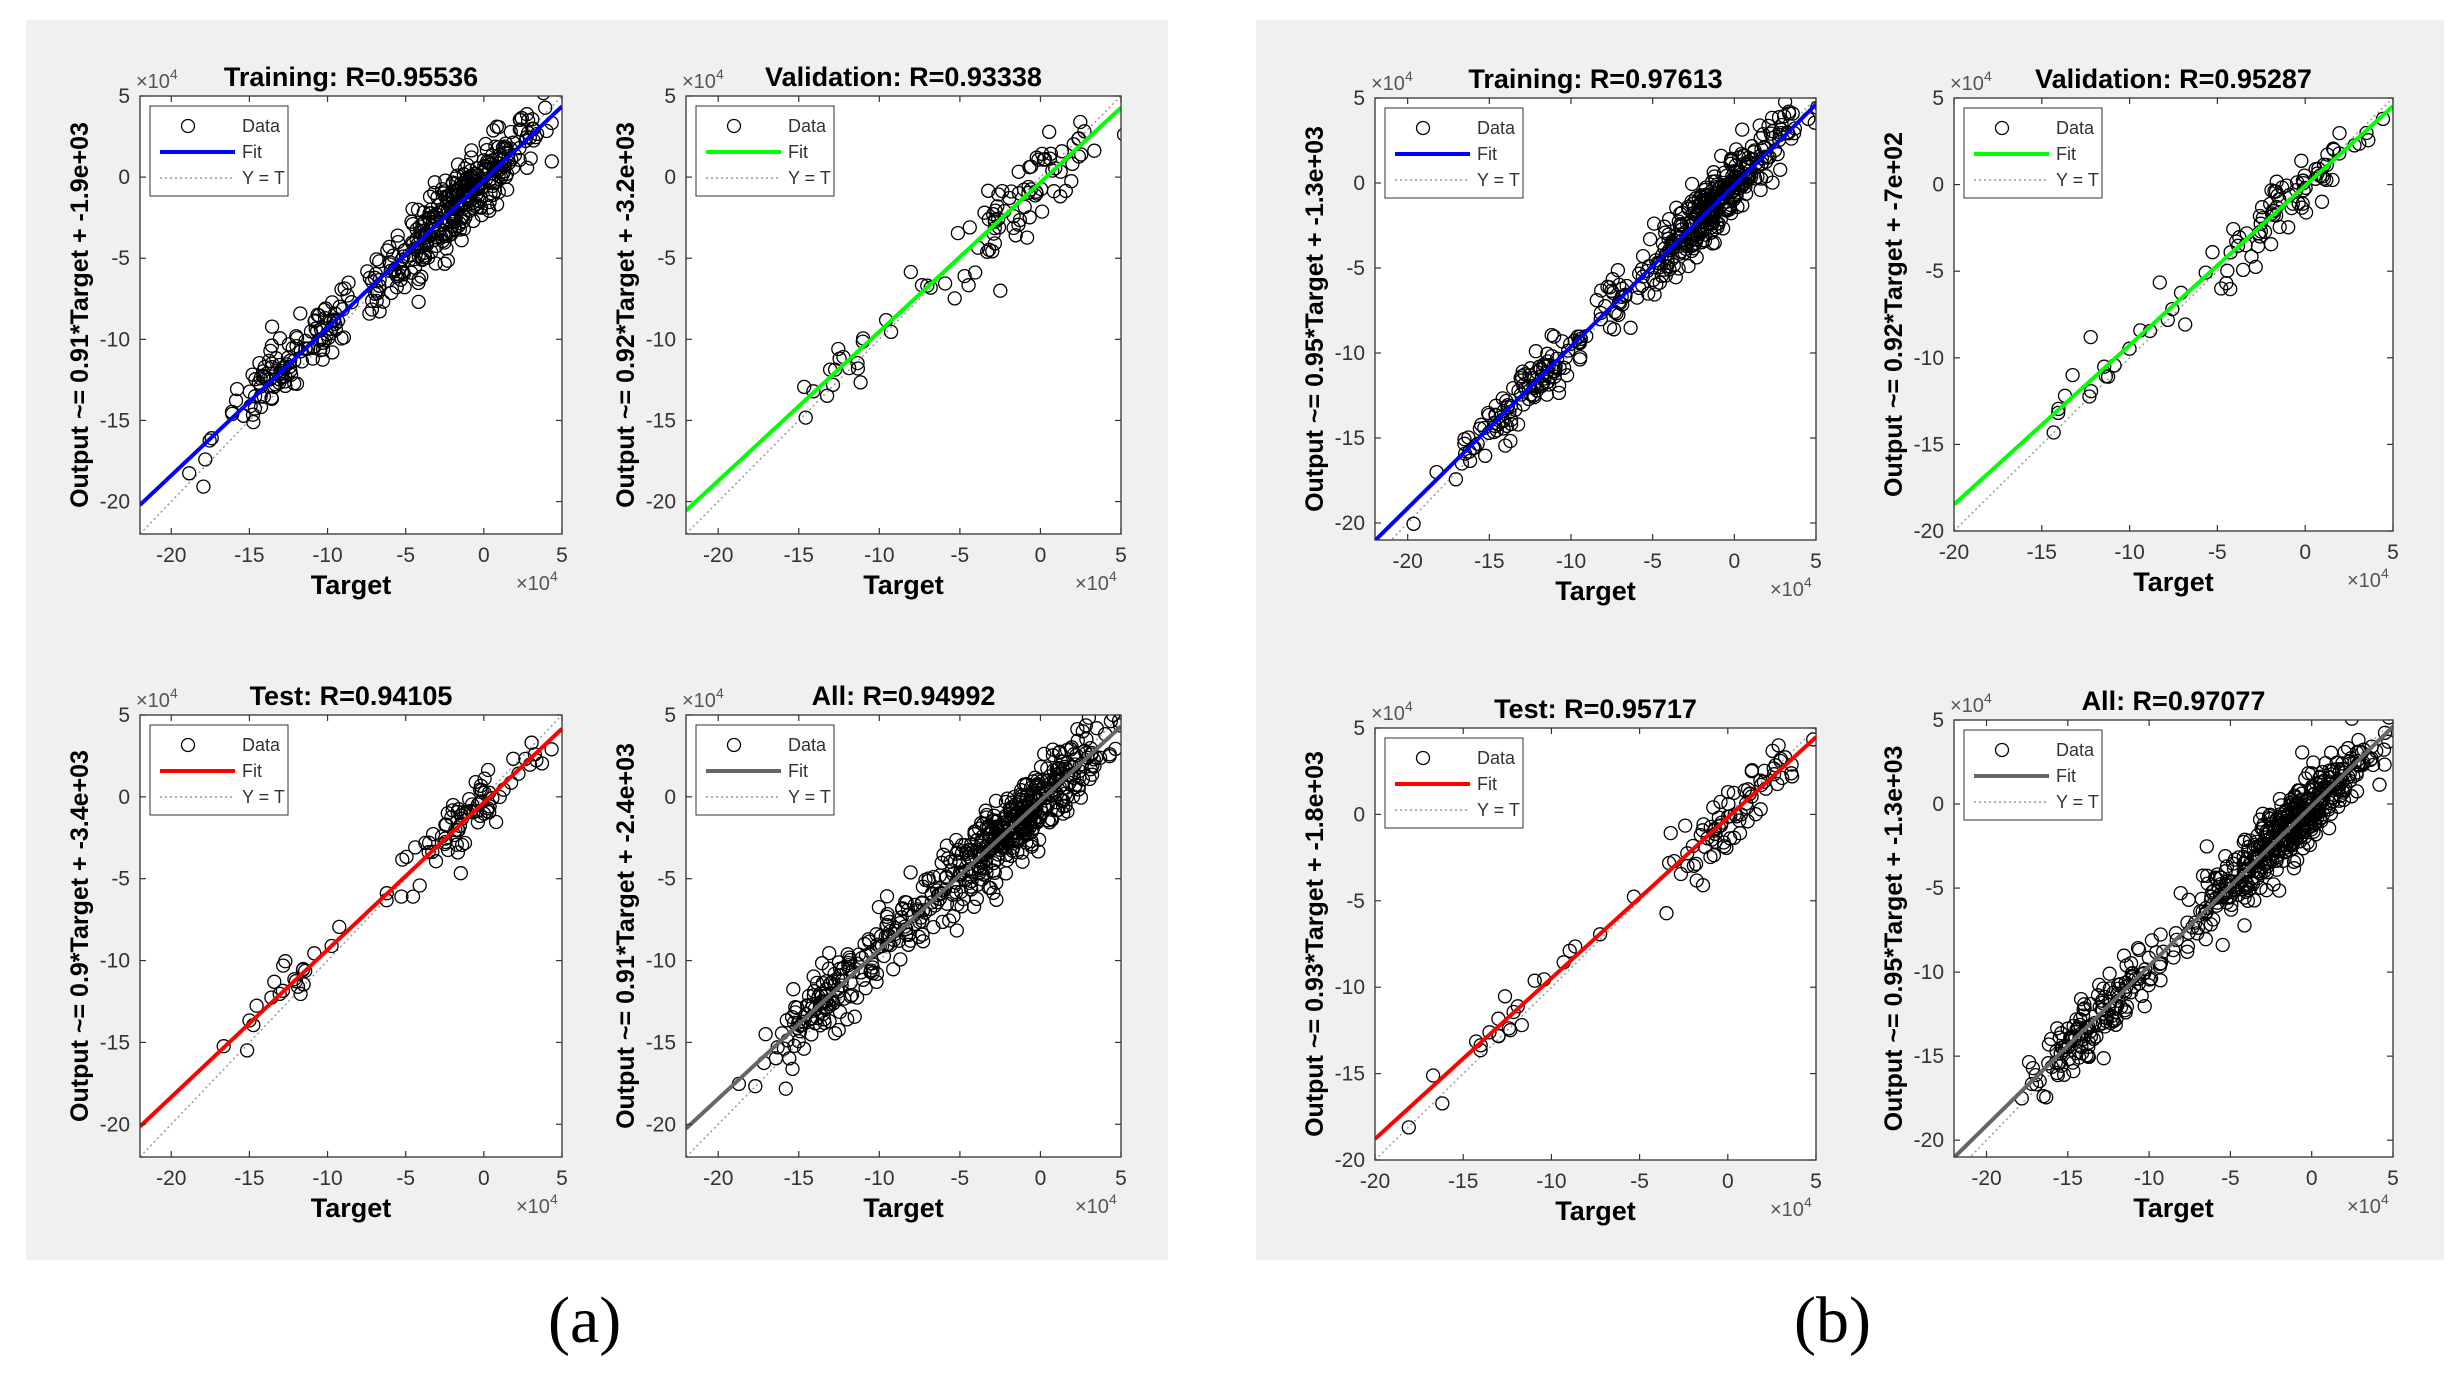  What do you see at coordinates (661, 339) in the screenshot?
I see `y-tick-label: -10` at bounding box center [661, 339].